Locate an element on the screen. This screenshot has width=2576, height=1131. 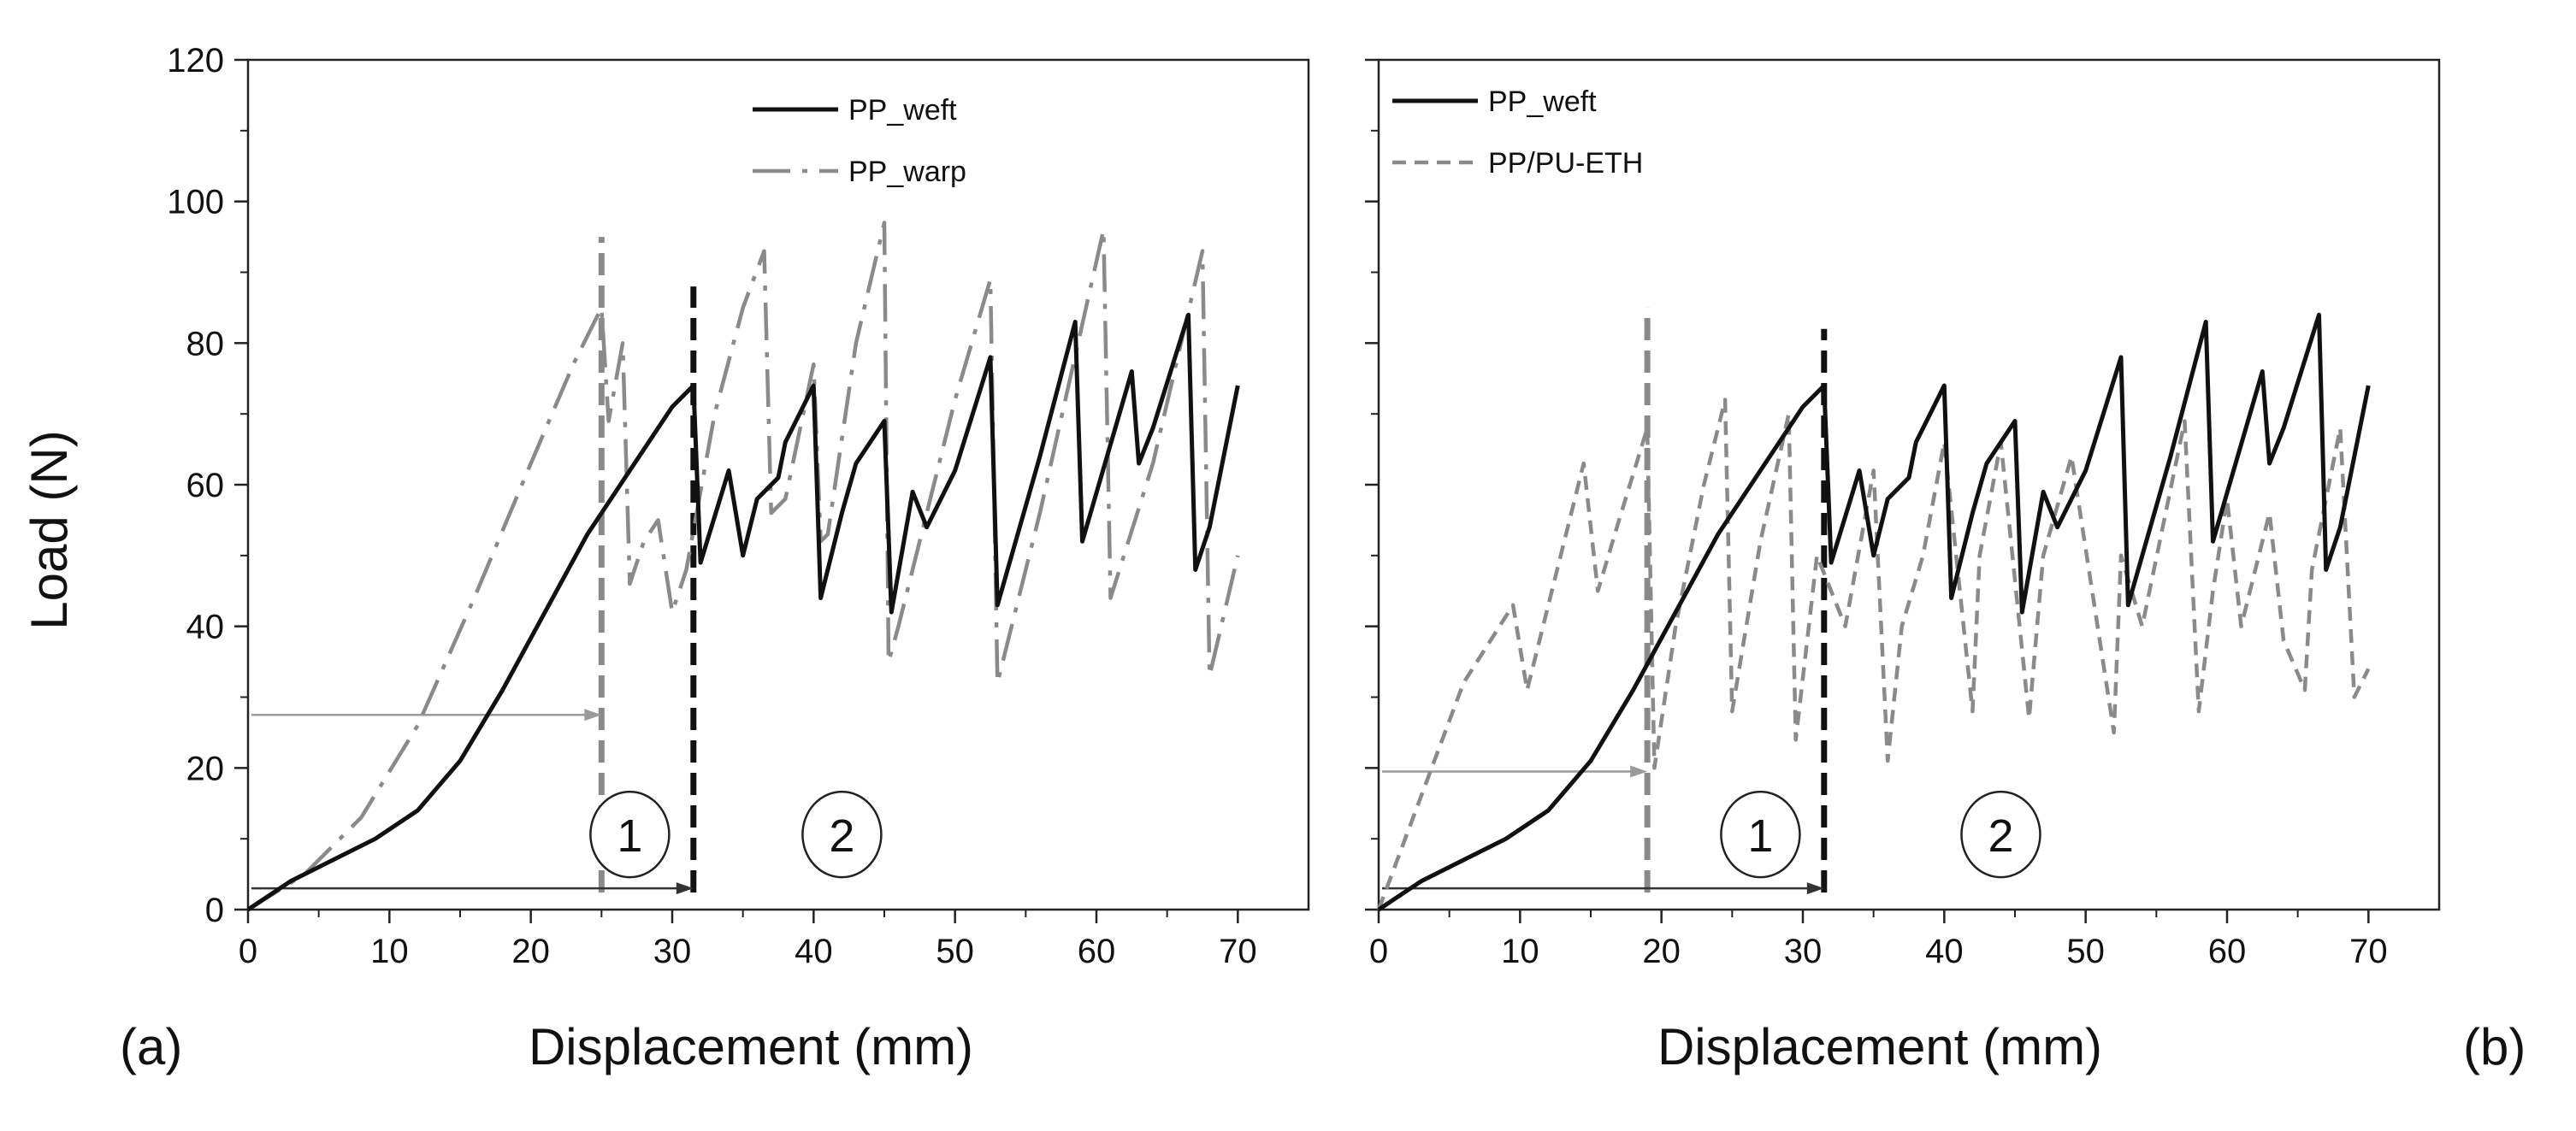
x-axis-title-b: Displacement (mm) is located at coordinates (1879, 1046).